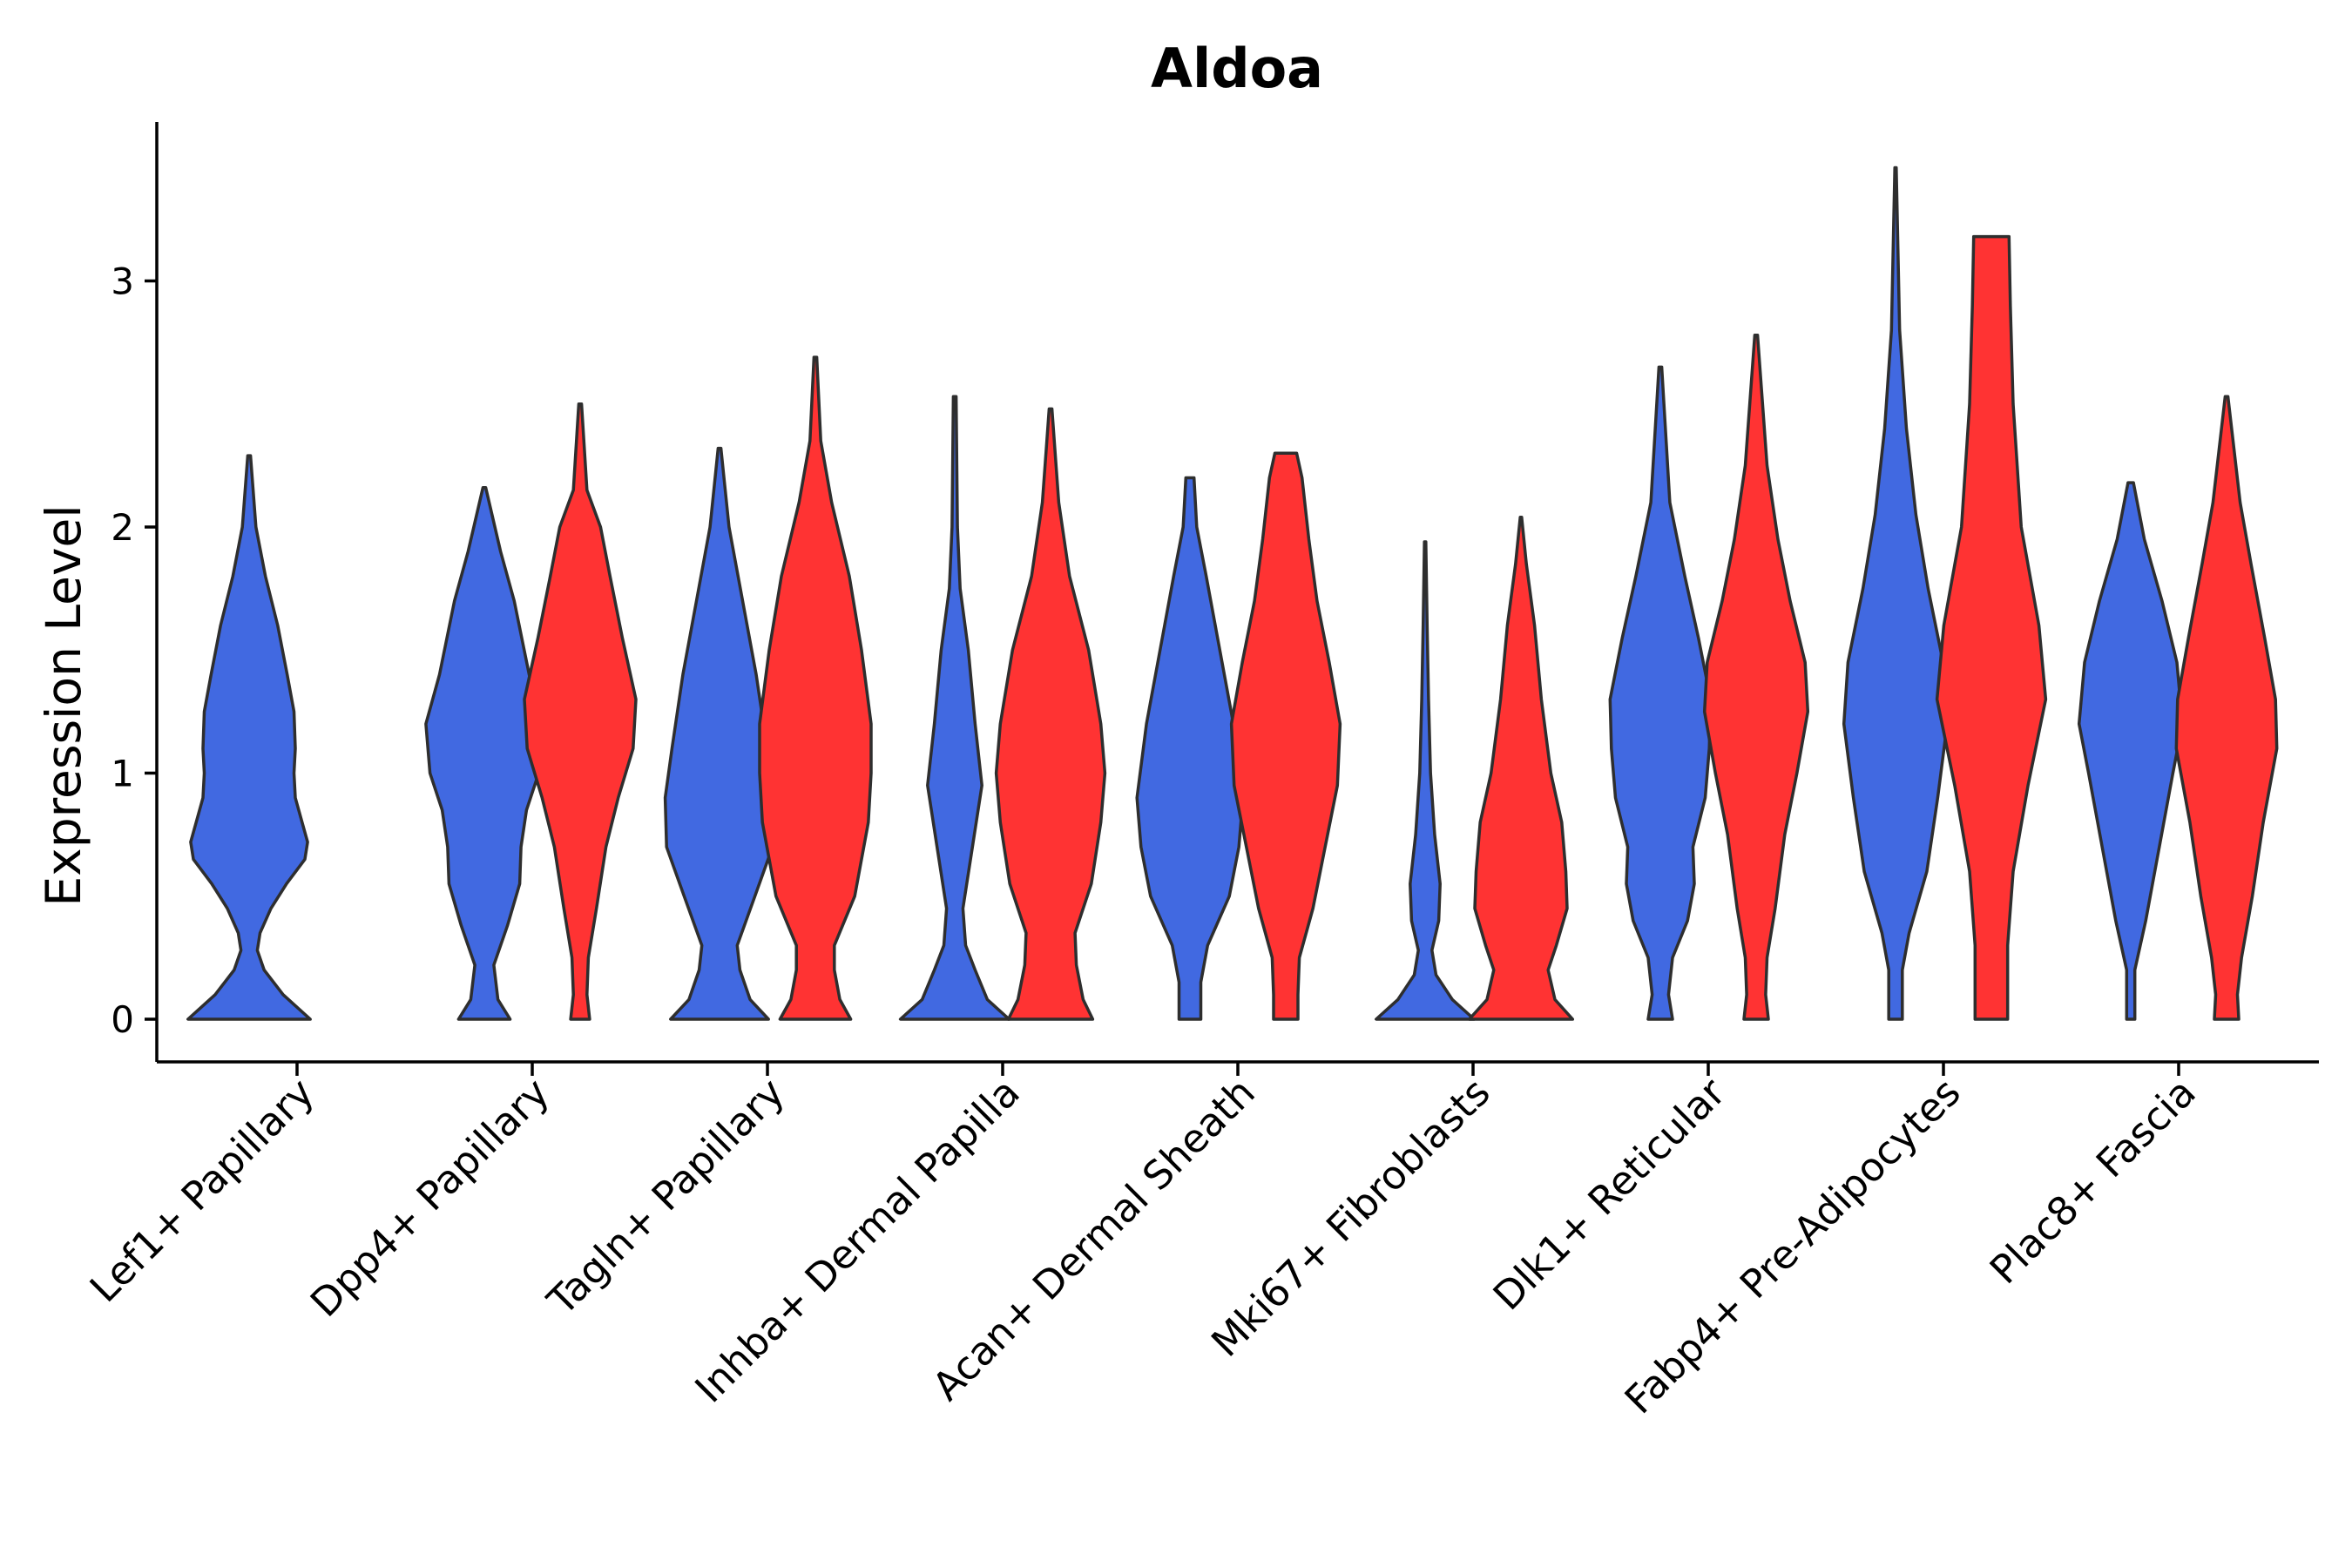 The width and height of the screenshot is (2352, 1568). What do you see at coordinates (1425, 780) in the screenshot?
I see `violin-mki67-fibroblasts-blue` at bounding box center [1425, 780].